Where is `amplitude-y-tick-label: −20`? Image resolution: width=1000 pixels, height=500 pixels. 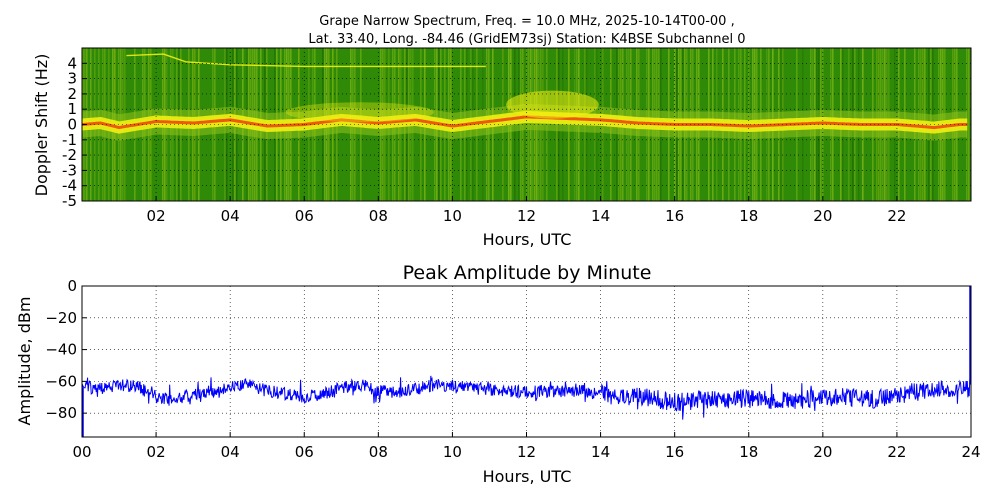 amplitude-y-tick-label: −20 is located at coordinates (61, 318).